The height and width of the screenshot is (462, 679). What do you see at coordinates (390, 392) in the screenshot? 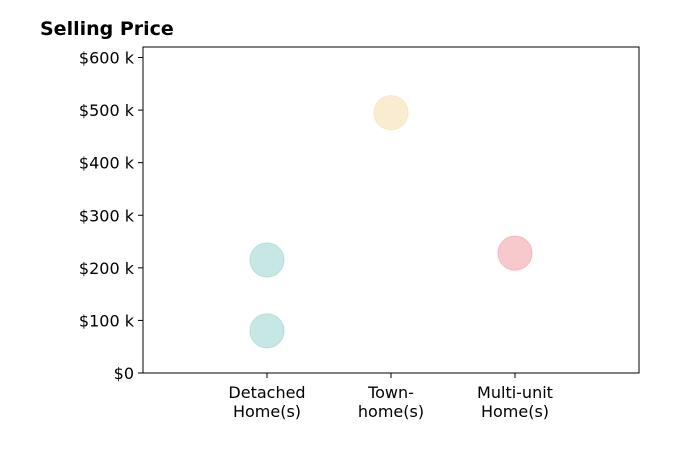
I see `x-tick-label: Town-` at bounding box center [390, 392].